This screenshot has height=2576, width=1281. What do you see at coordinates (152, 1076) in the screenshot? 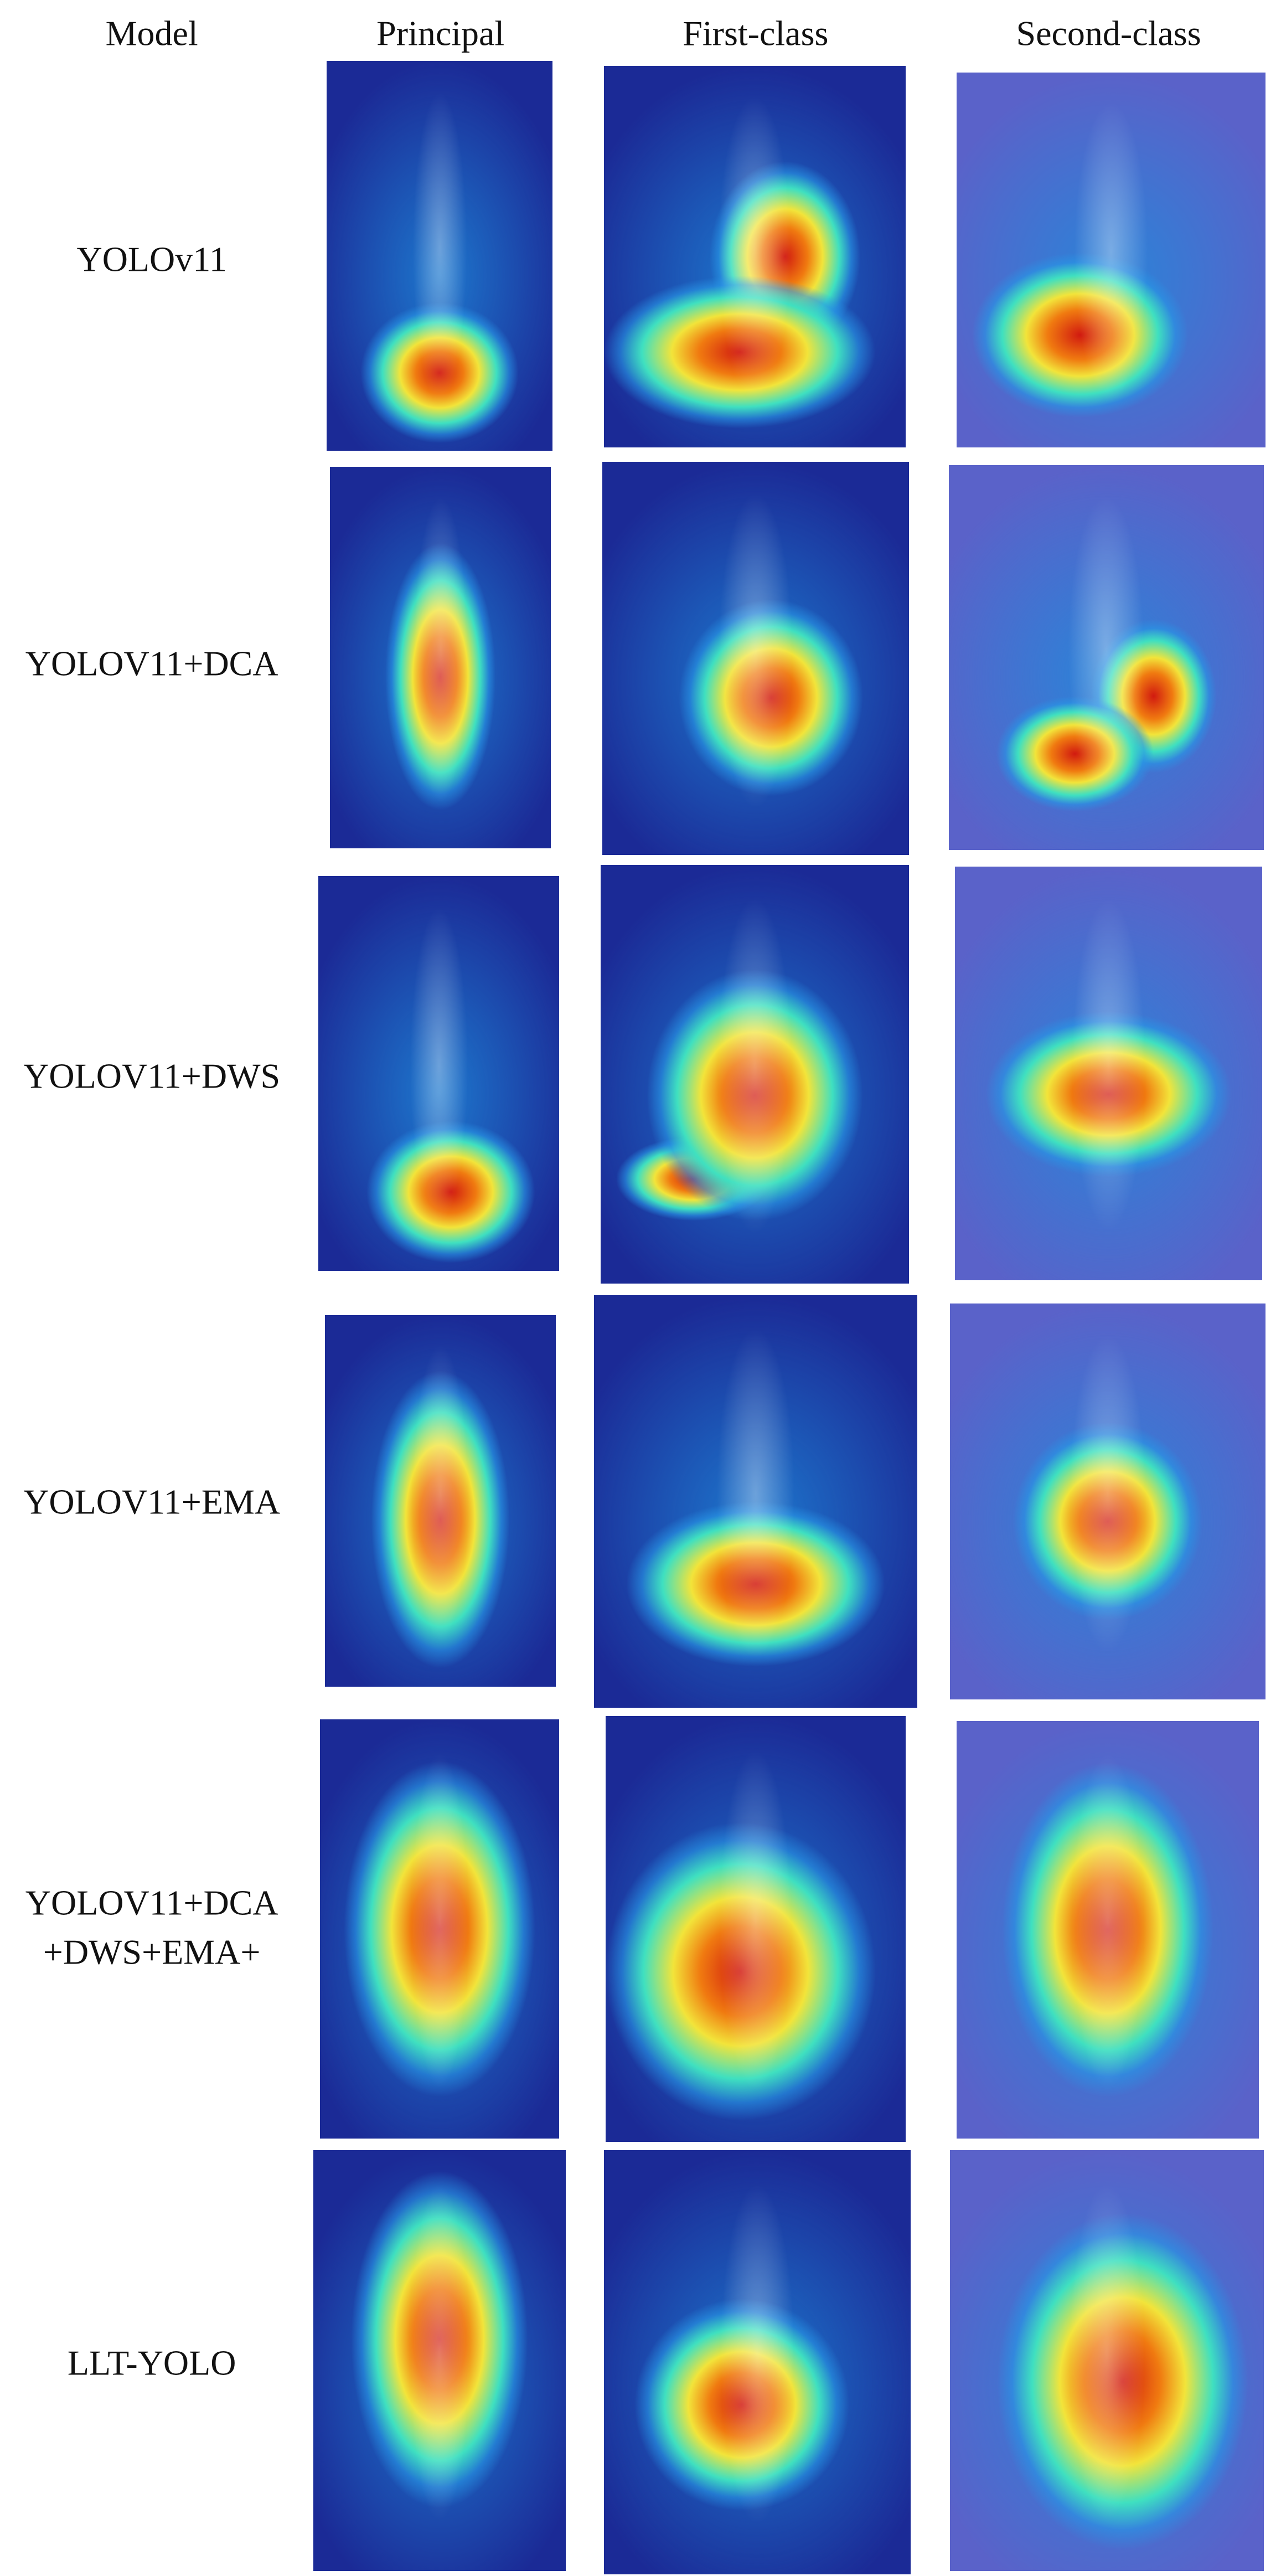
I see `model-label: YOLOV11+DWS` at bounding box center [152, 1076].